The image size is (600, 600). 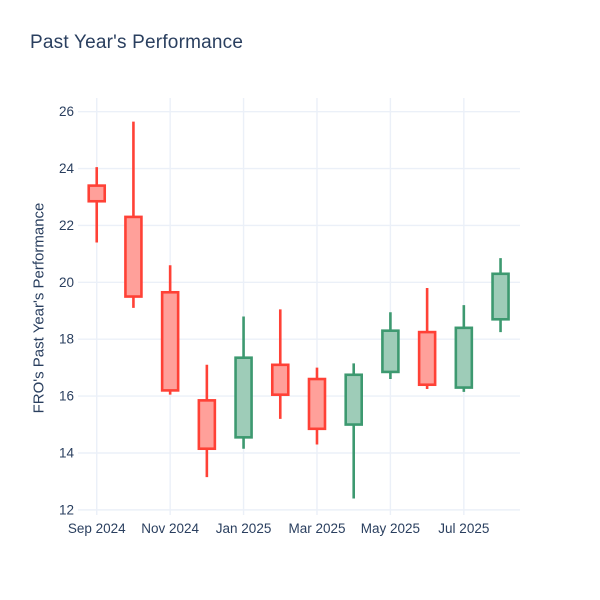 I want to click on x-tick-label-jan-2025: Jan 2025, so click(x=244, y=528).